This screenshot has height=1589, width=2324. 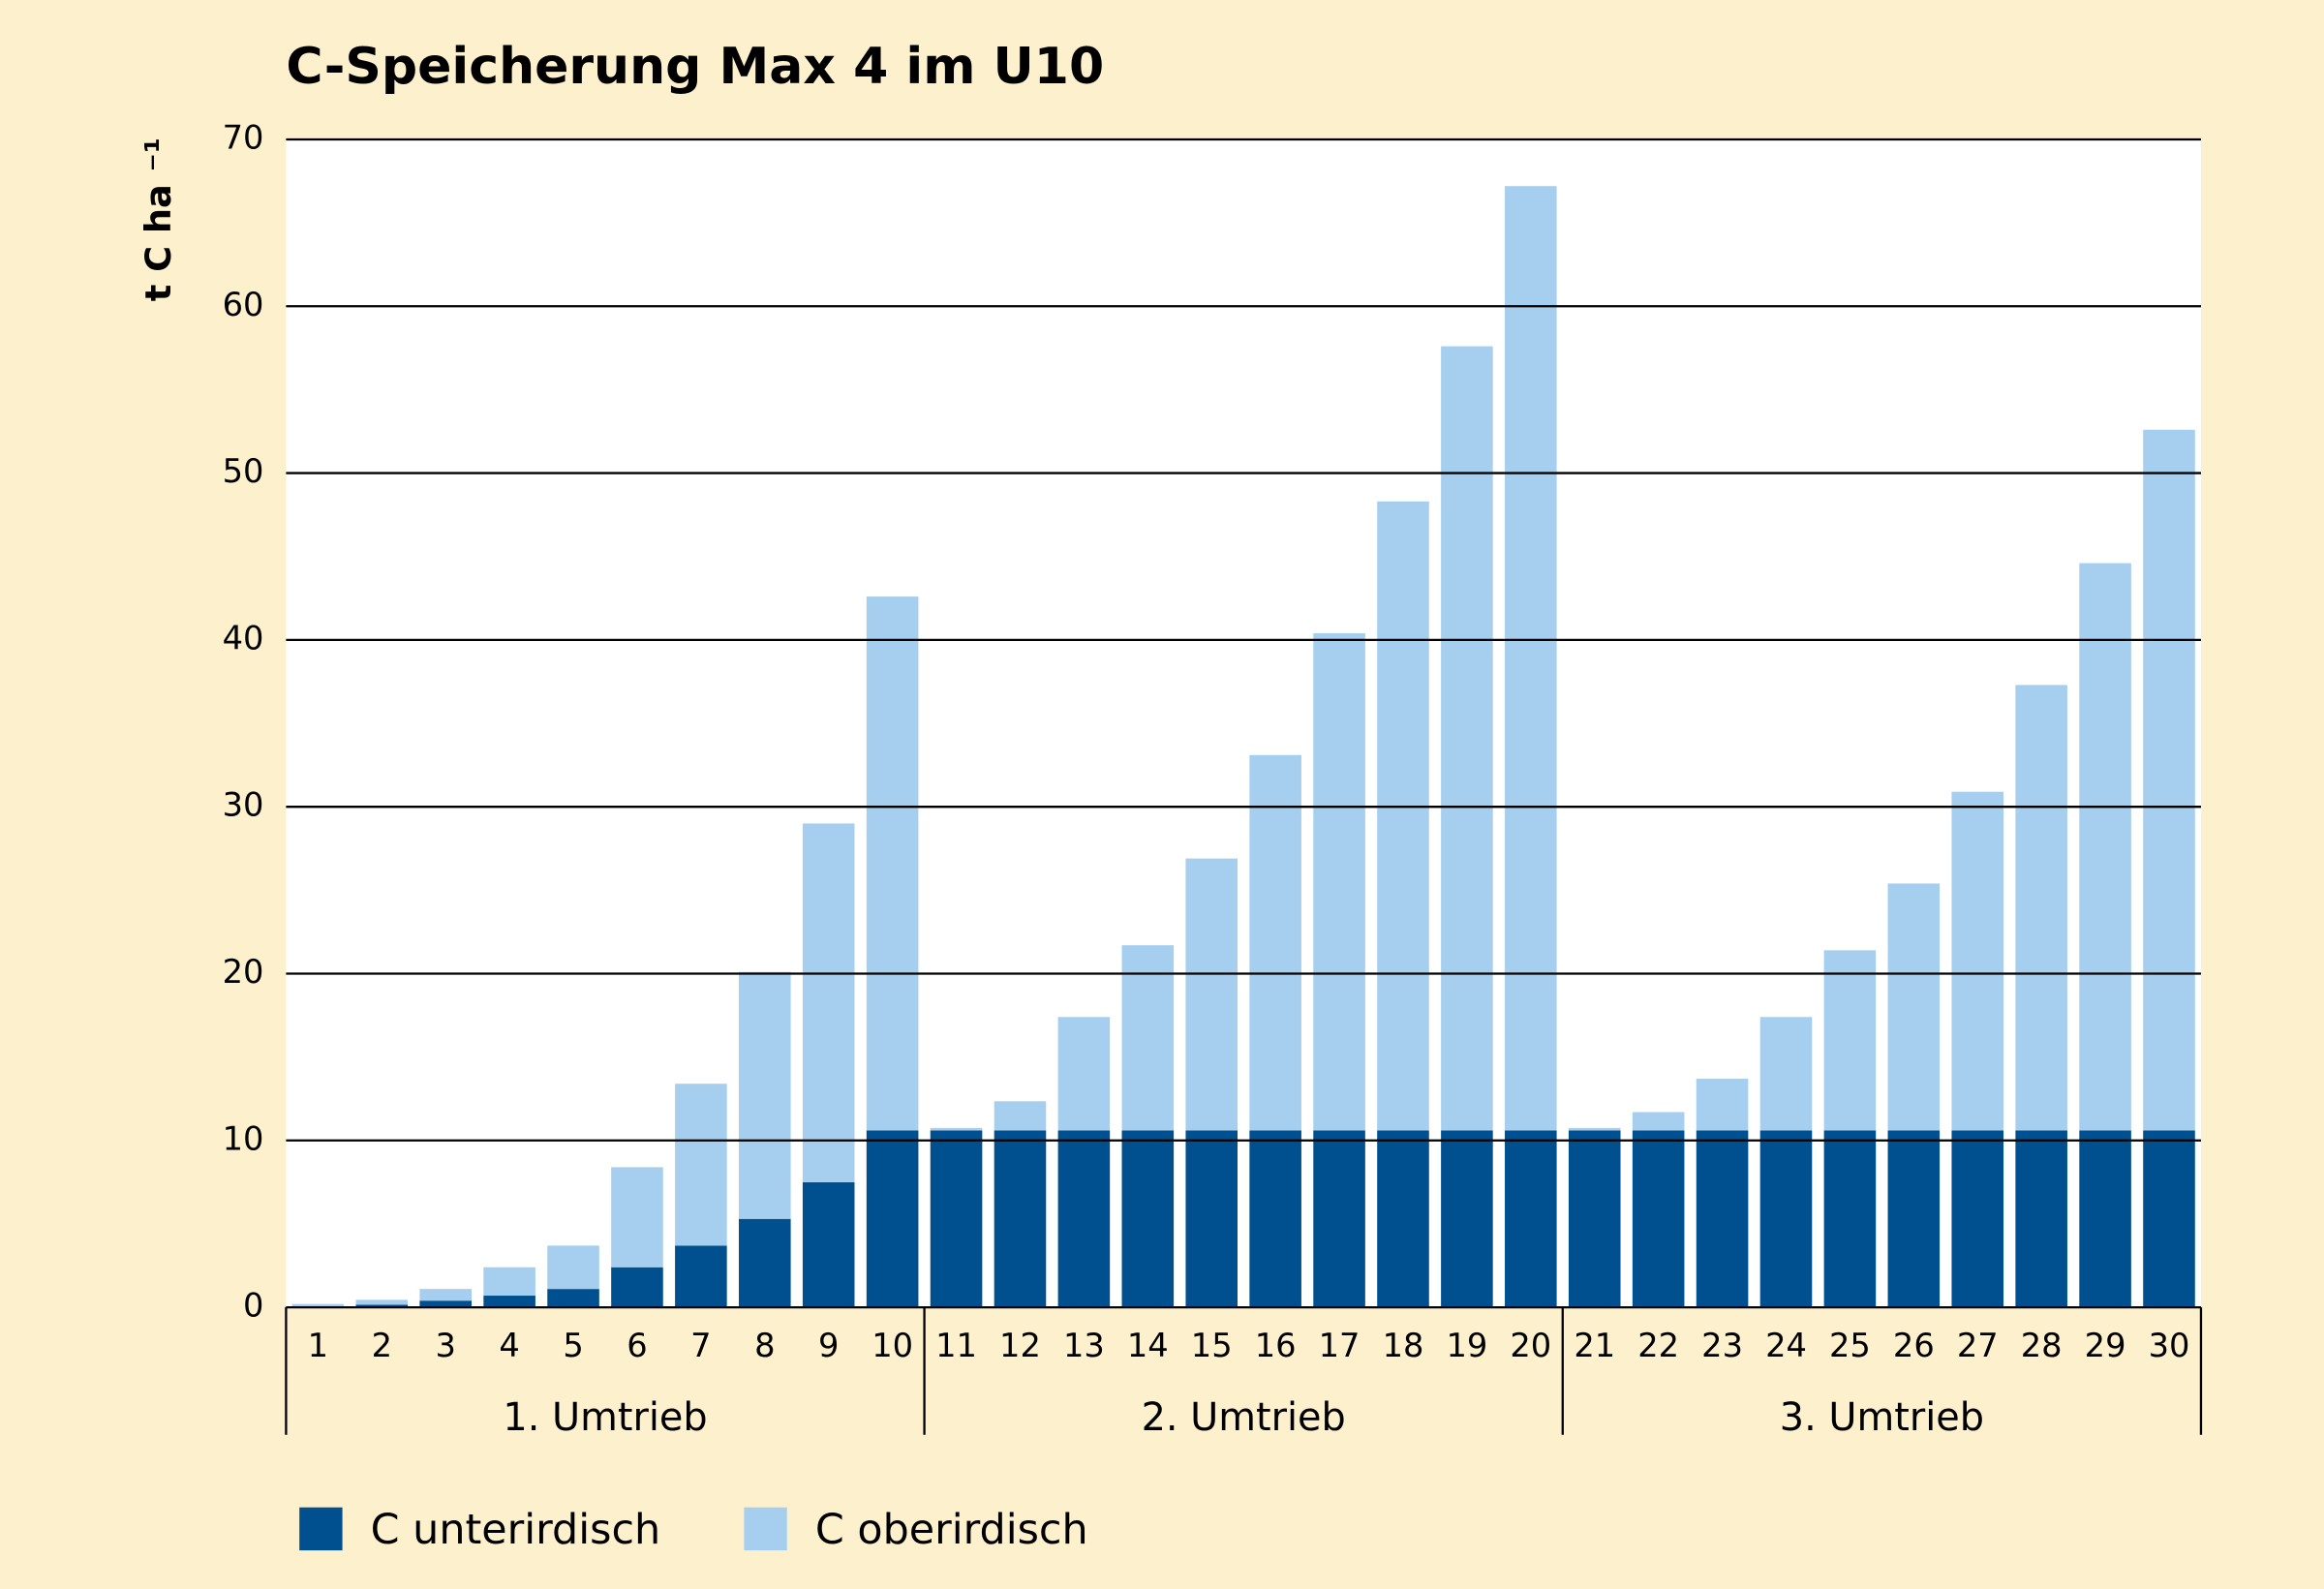 What do you see at coordinates (382, 1345) in the screenshot?
I see `x-tick-label: 2` at bounding box center [382, 1345].